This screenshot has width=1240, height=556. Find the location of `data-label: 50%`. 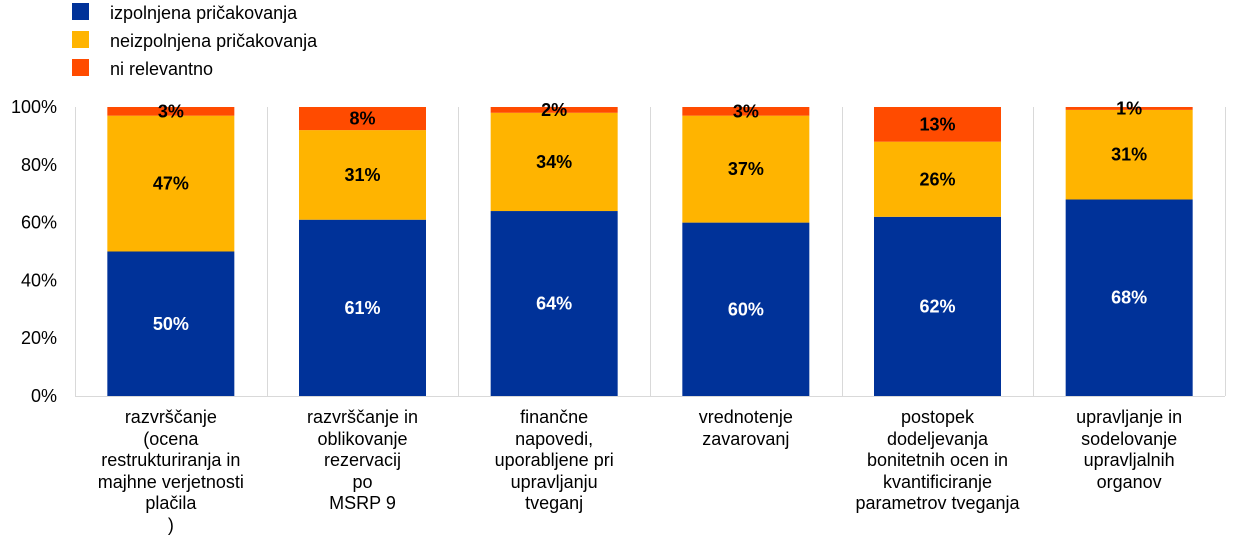

data-label: 50% is located at coordinates (171, 324).